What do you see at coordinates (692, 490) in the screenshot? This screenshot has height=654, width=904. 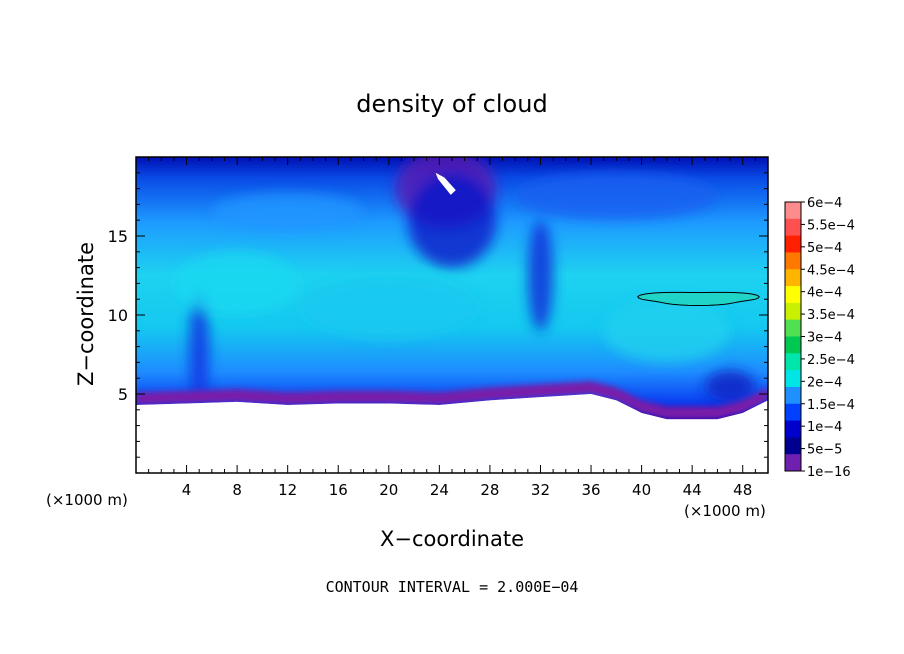 I see `x-tick-label: 44` at bounding box center [692, 490].